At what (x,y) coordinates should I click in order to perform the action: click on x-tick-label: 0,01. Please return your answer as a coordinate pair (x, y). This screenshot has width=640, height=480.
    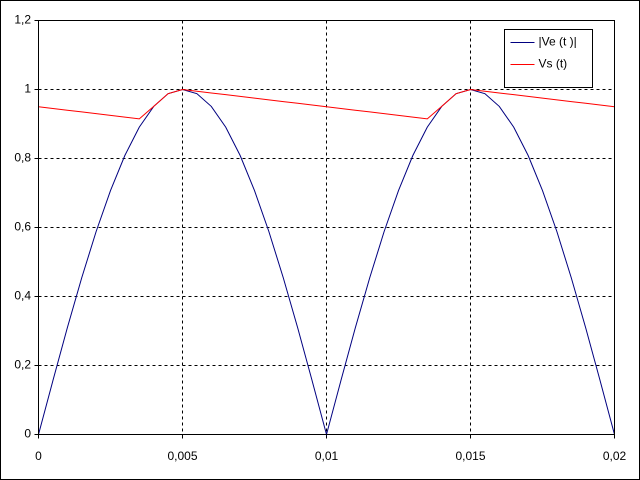
    Looking at the image, I should click on (327, 456).